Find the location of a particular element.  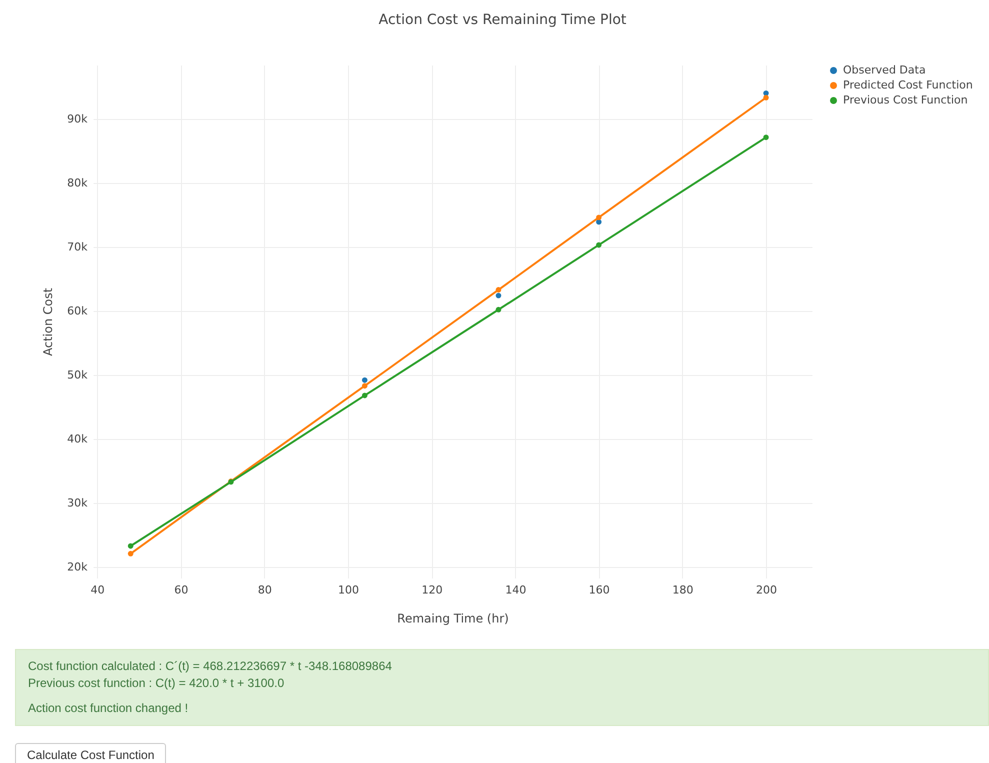

chart-title: Action Cost vs Remaining Time Plot is located at coordinates (502, 20).